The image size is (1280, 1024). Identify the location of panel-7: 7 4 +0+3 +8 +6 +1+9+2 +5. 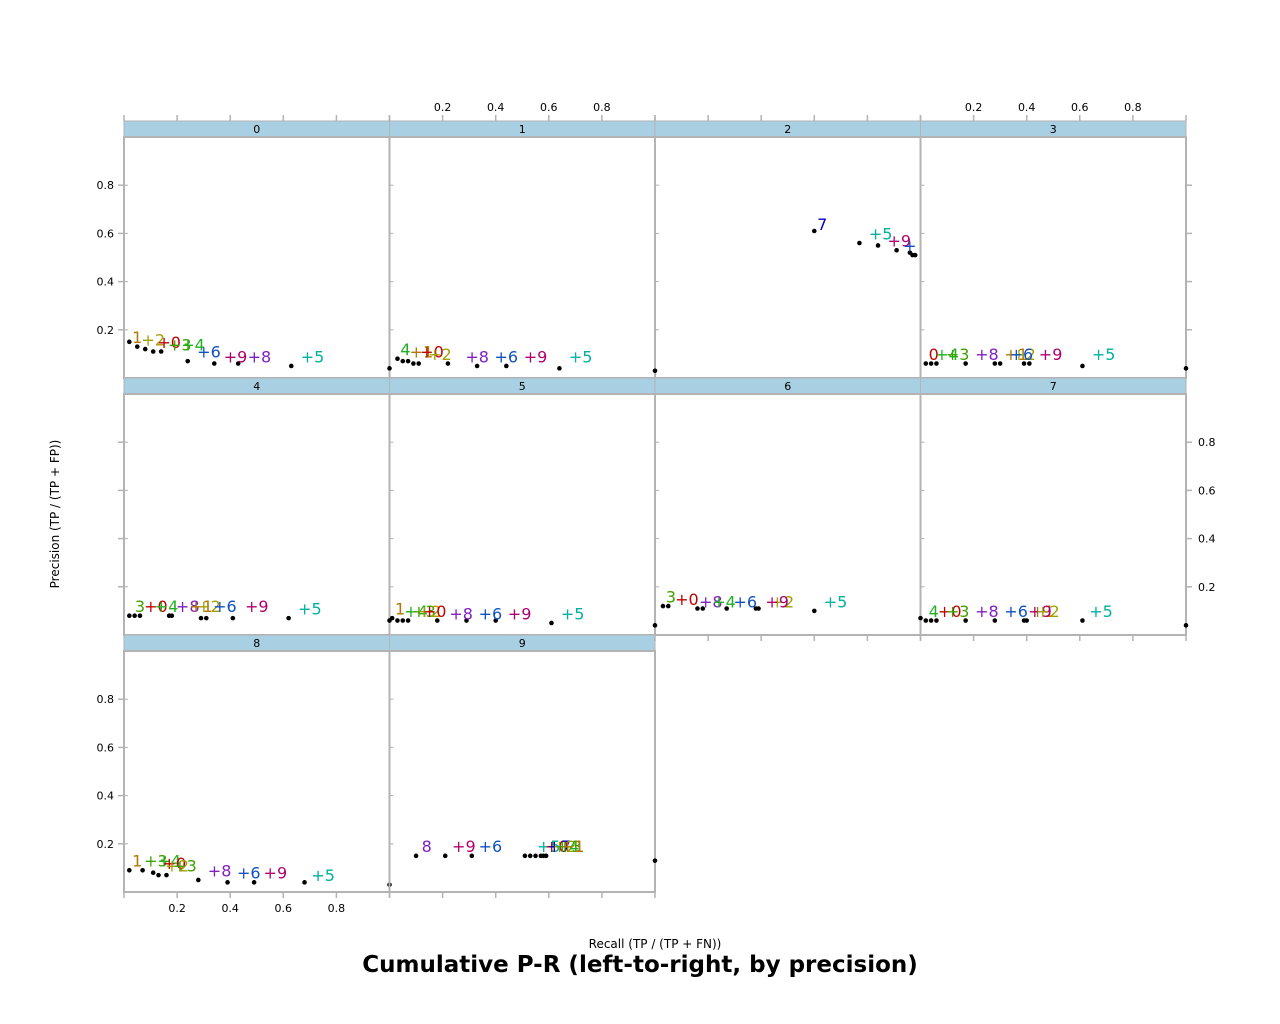
(1053, 506).